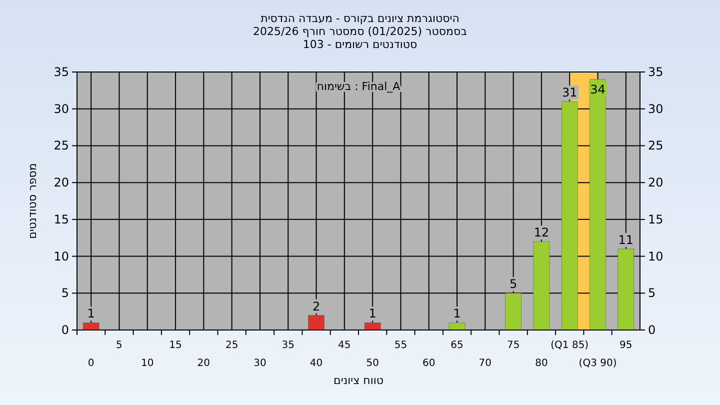  I want to click on y2-tick-label: 25, so click(656, 145).